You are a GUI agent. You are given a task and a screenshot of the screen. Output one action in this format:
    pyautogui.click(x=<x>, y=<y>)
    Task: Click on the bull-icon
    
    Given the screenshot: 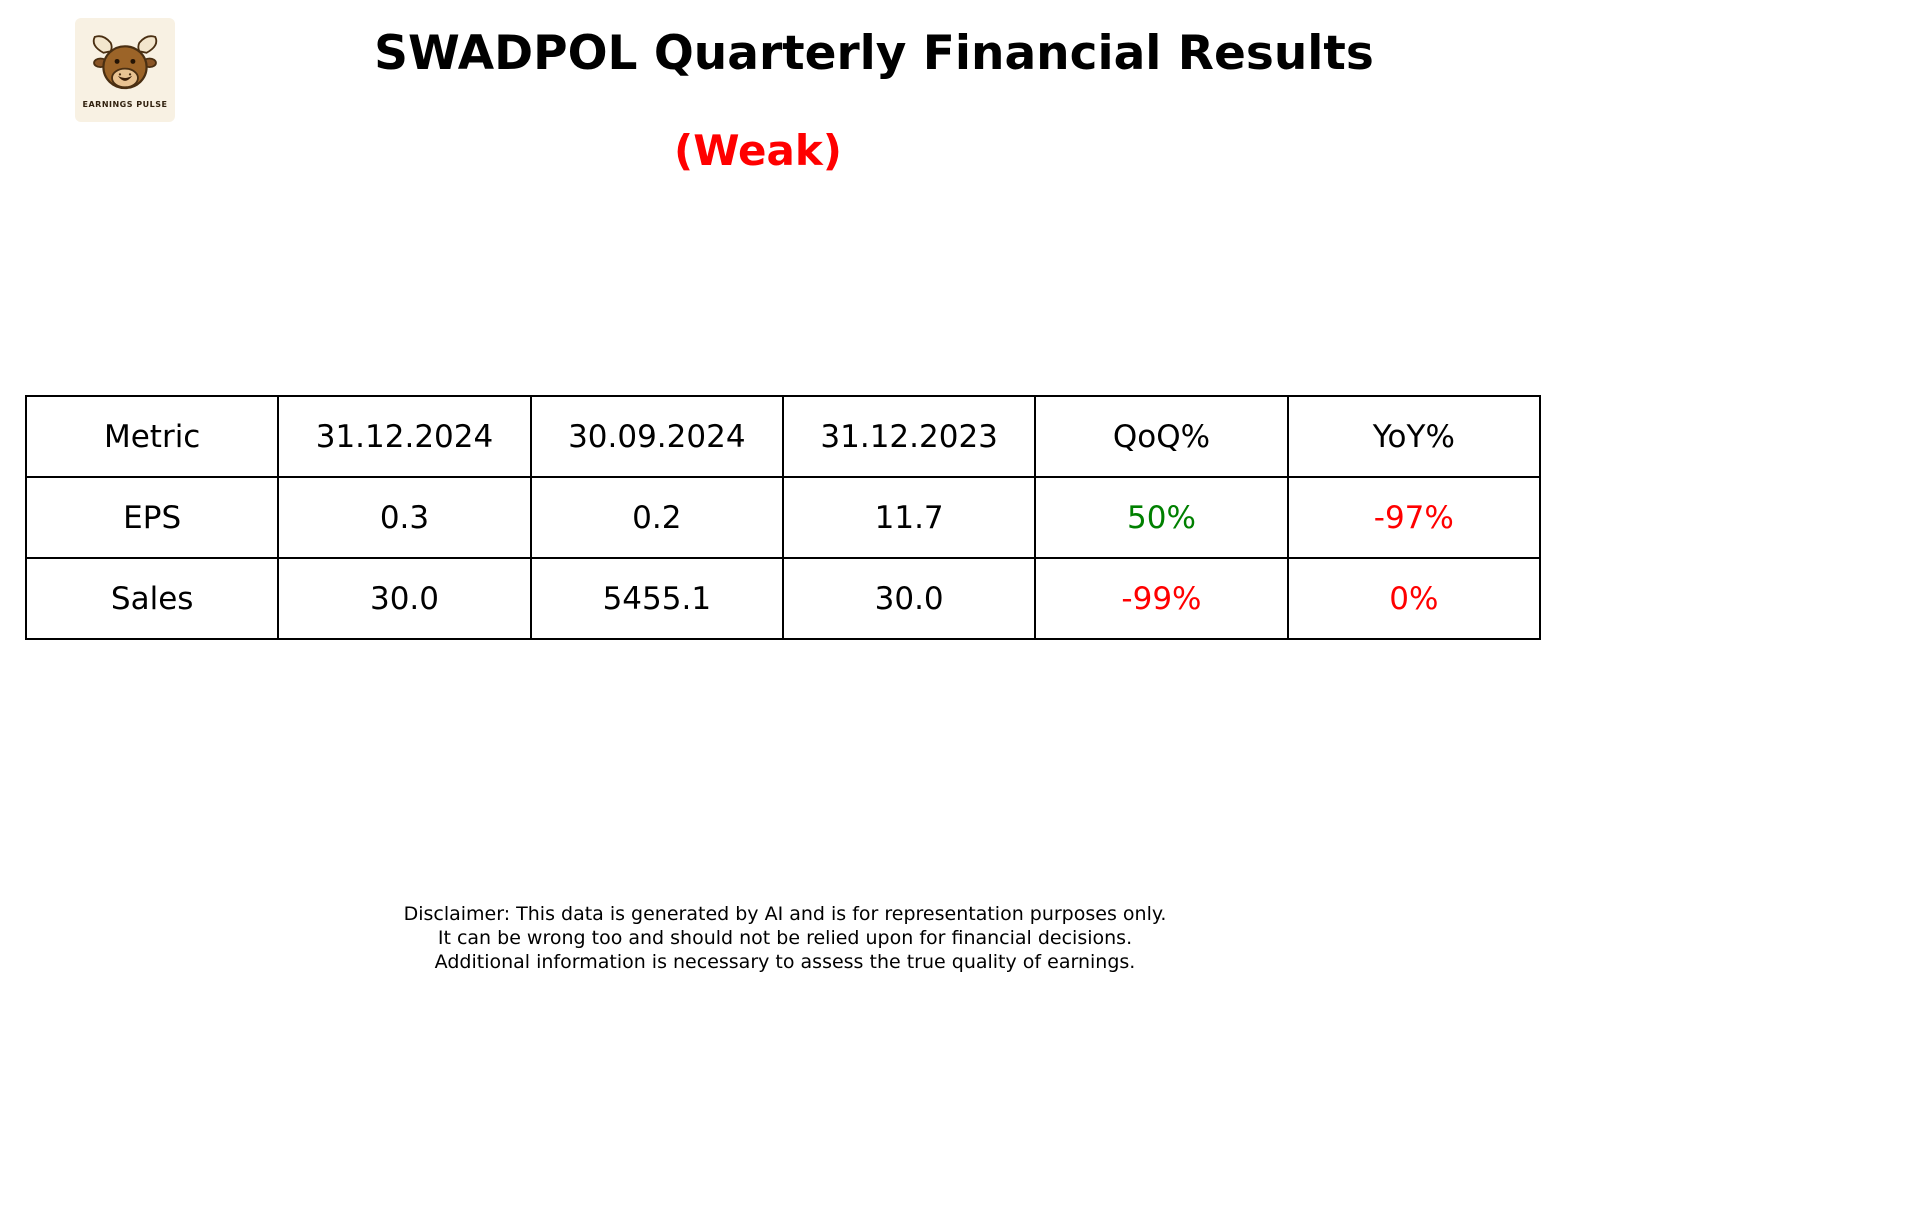 What is the action you would take?
    pyautogui.click(x=125, y=61)
    